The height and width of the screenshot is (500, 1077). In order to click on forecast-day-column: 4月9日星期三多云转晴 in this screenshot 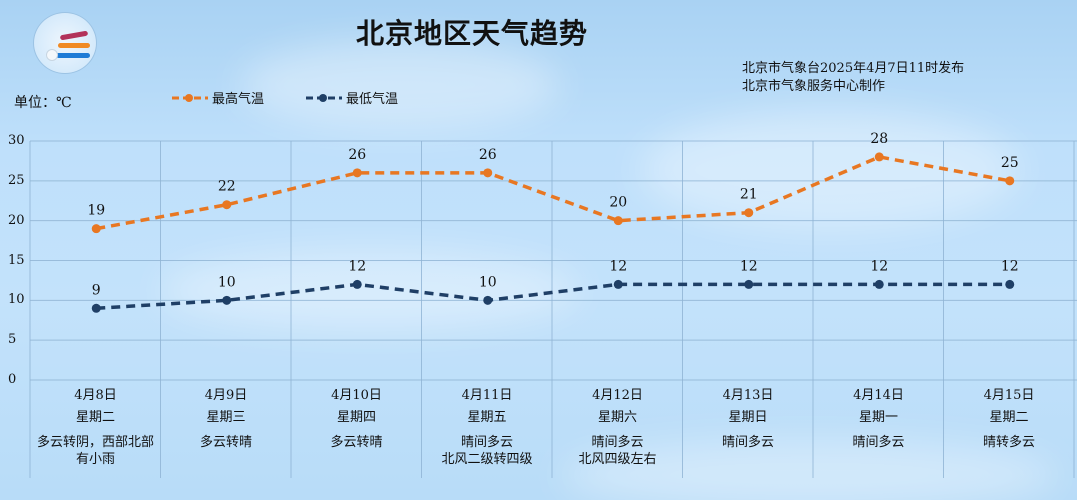, I will do `click(226, 418)`.